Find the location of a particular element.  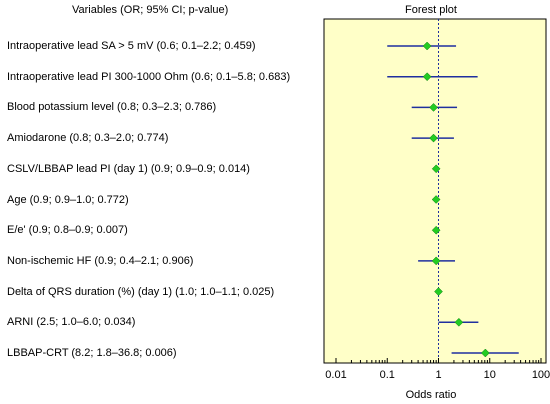

x-tick-label: 0.01 is located at coordinates (335, 375).